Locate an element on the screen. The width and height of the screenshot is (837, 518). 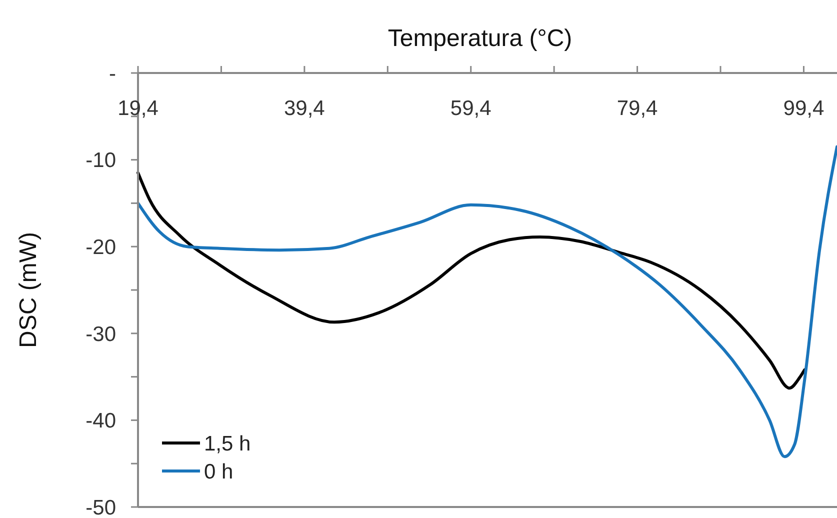
y-tick-label: -20 is located at coordinates (101, 247).